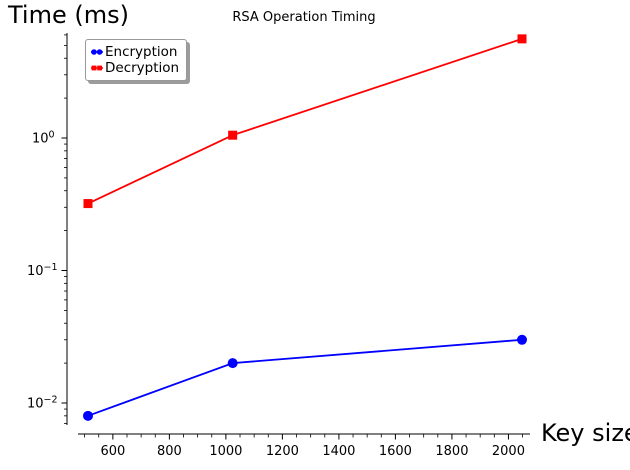 The image size is (630, 470). Describe the element at coordinates (142, 68) in the screenshot. I see `legend-label-decryption: Decryption` at that location.